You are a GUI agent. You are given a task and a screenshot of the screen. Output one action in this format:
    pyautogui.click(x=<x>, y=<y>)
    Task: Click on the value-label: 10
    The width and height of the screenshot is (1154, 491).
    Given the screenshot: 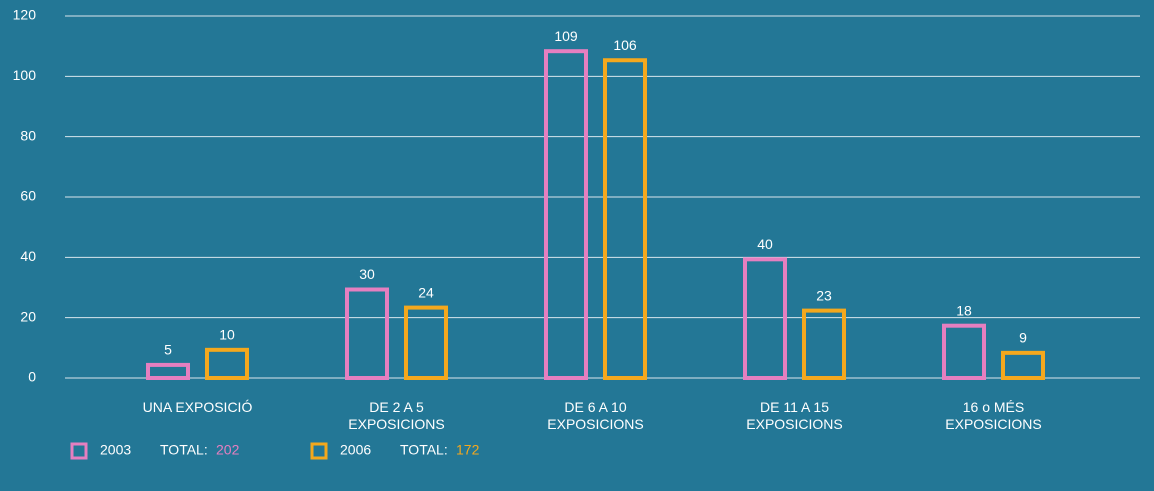 What is the action you would take?
    pyautogui.click(x=227, y=335)
    